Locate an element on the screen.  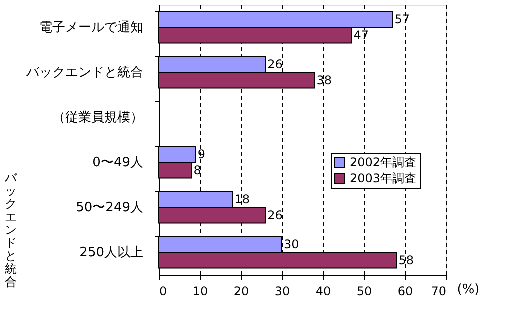
y-tick-label: 電子メールで通知 is located at coordinates (92, 28).